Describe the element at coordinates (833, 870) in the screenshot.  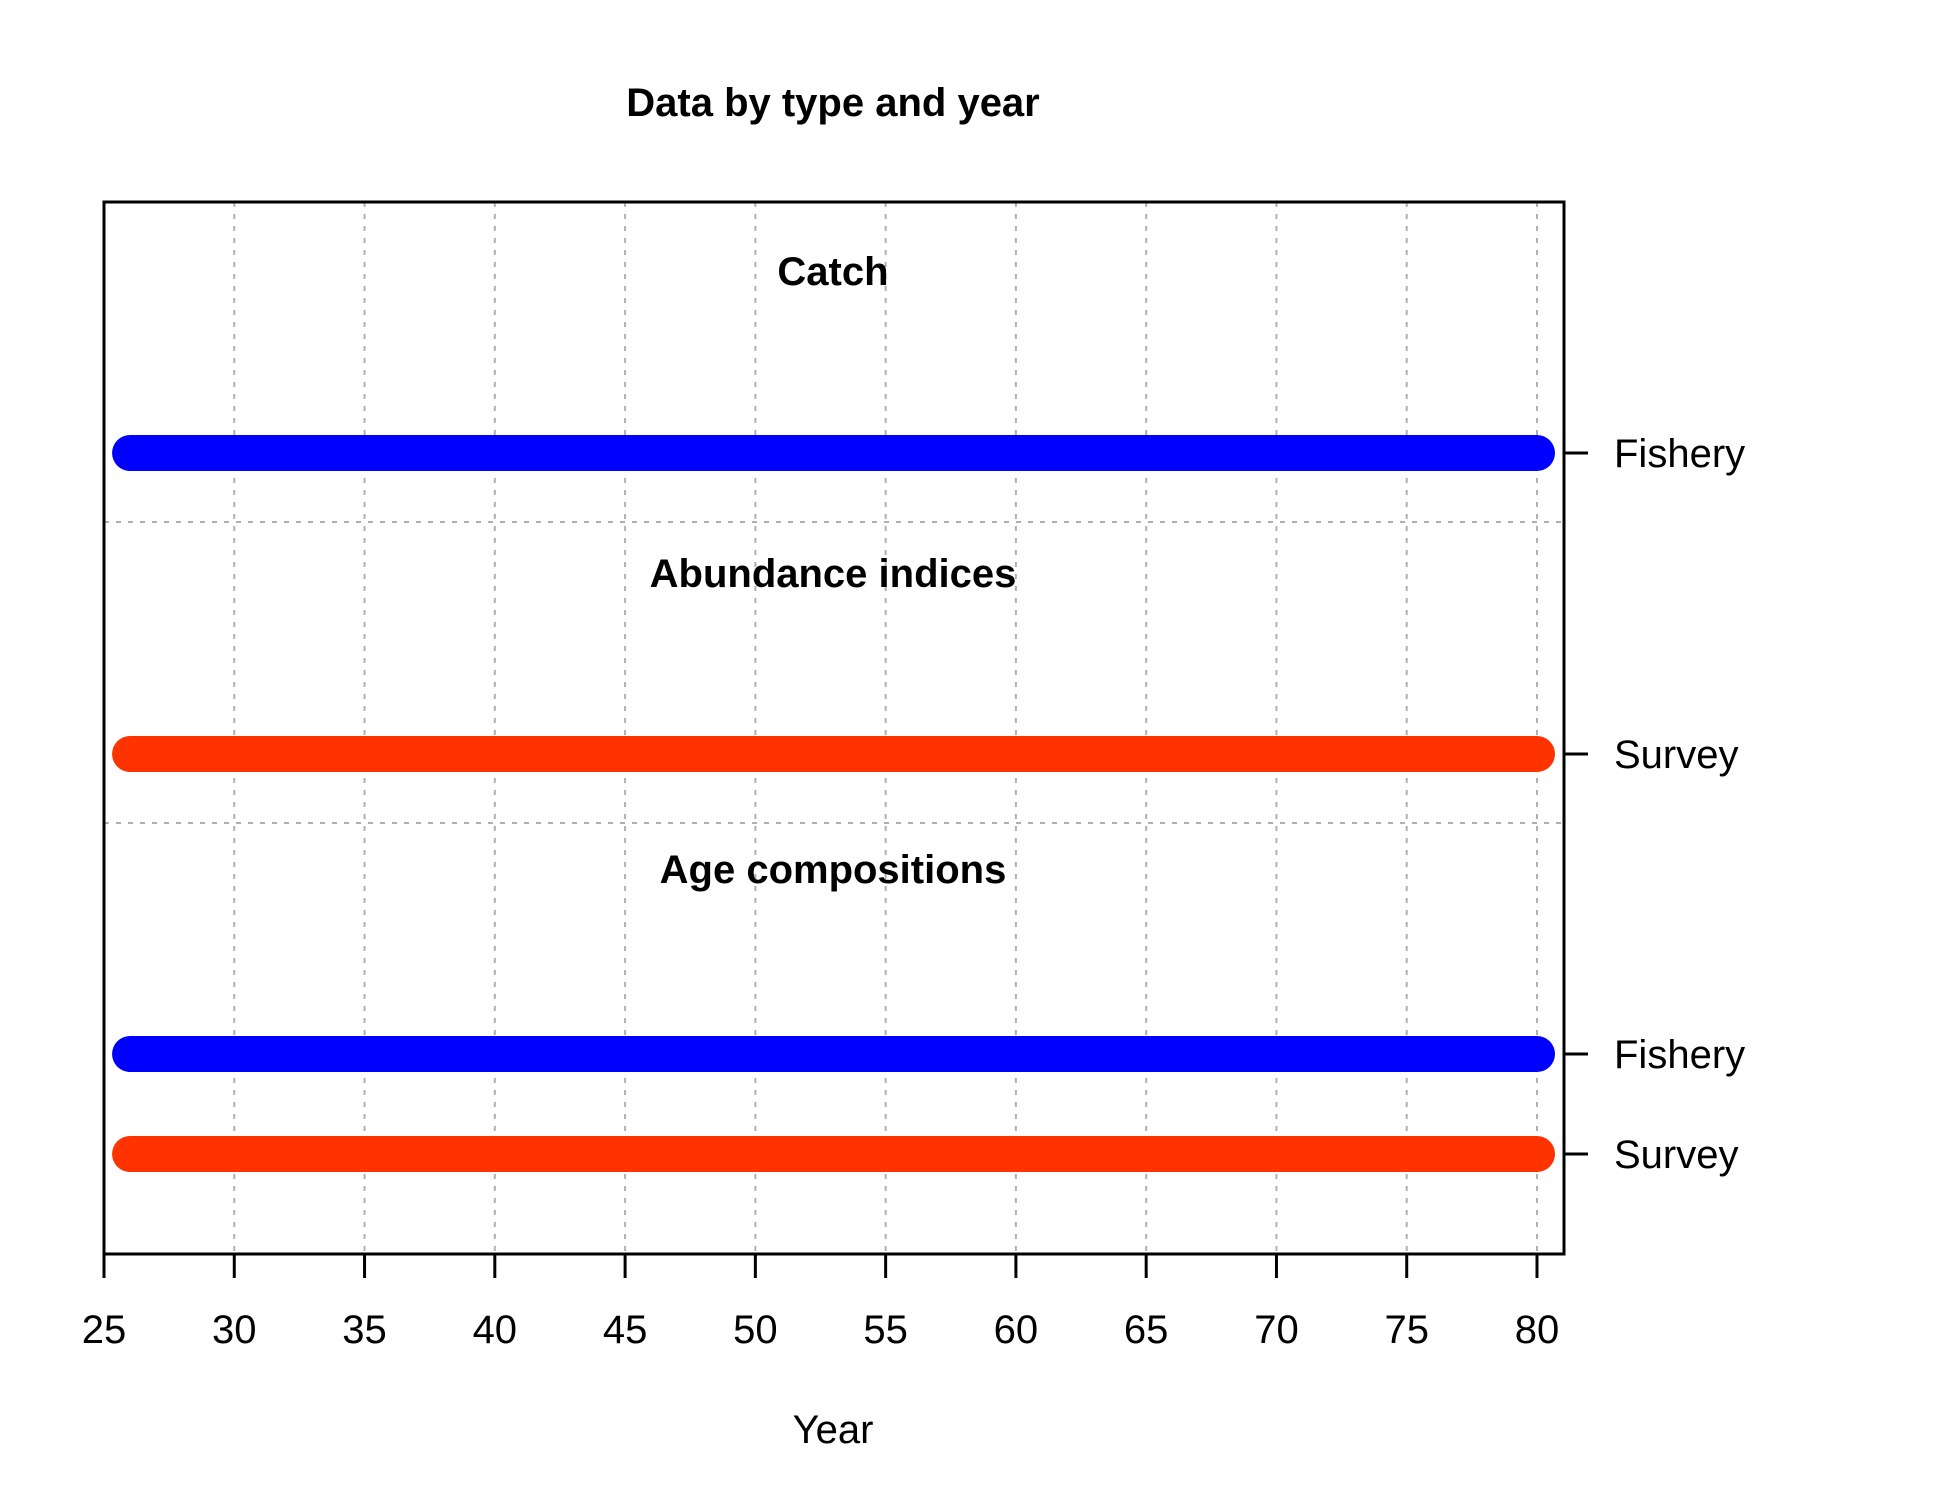
I see `section-label: Age compositions` at that location.